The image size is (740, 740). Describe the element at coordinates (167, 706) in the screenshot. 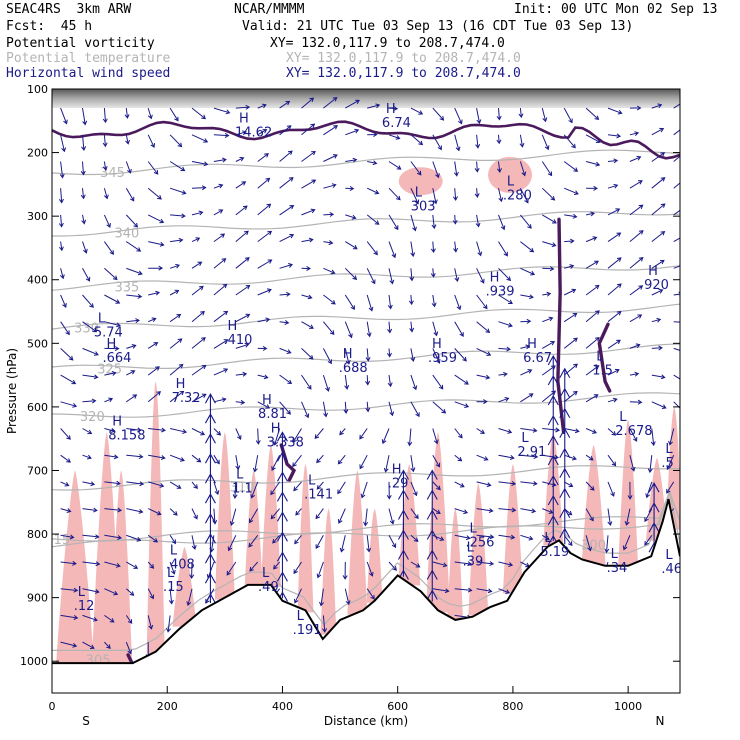

I see `x-tick-label-200: 200` at that location.